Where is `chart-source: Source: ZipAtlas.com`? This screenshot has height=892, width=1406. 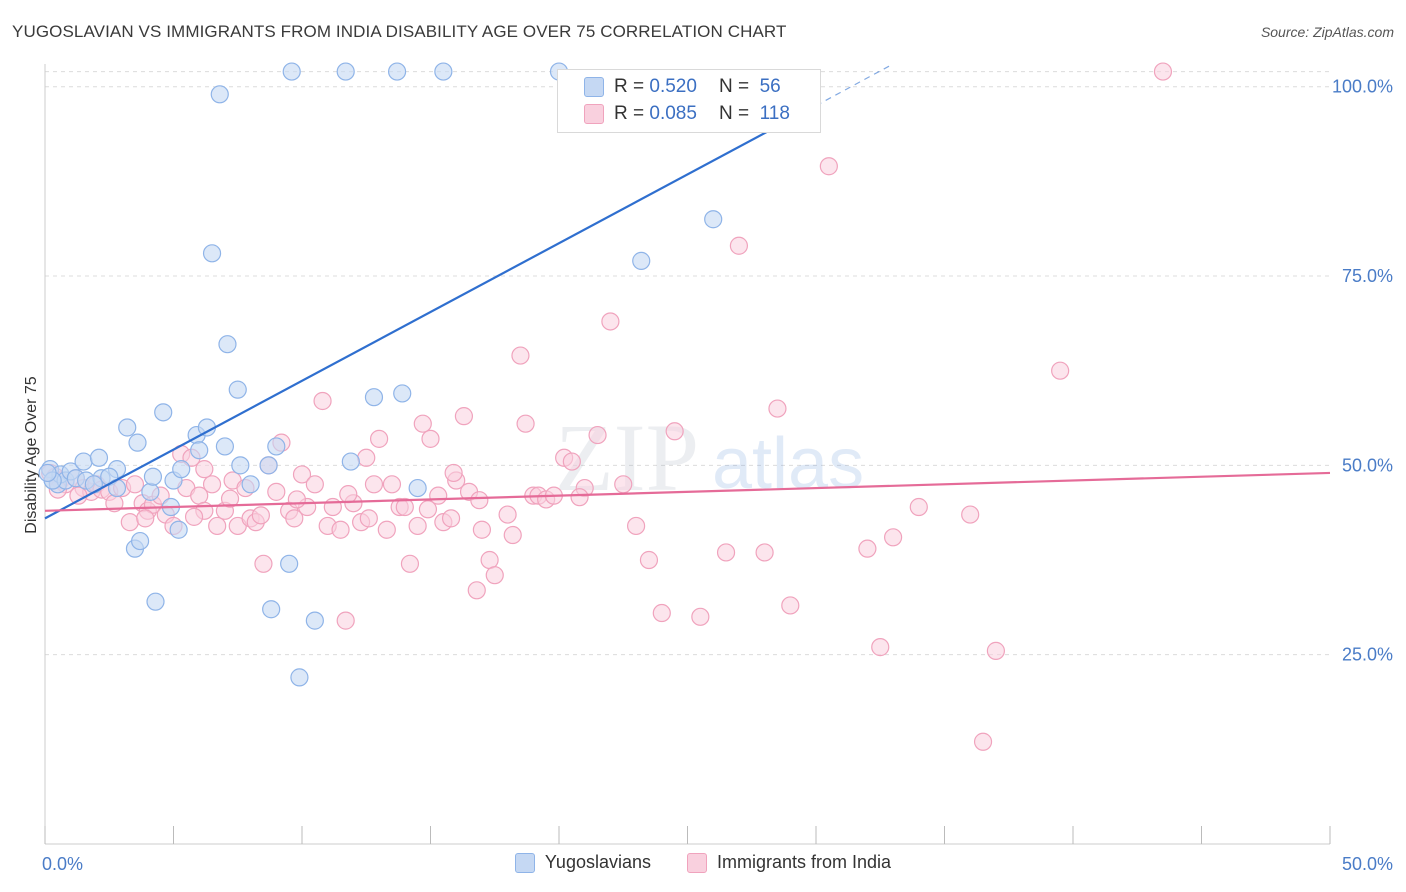
chart-source: Source: ZipAtlas.com is located at coordinates (1327, 32).